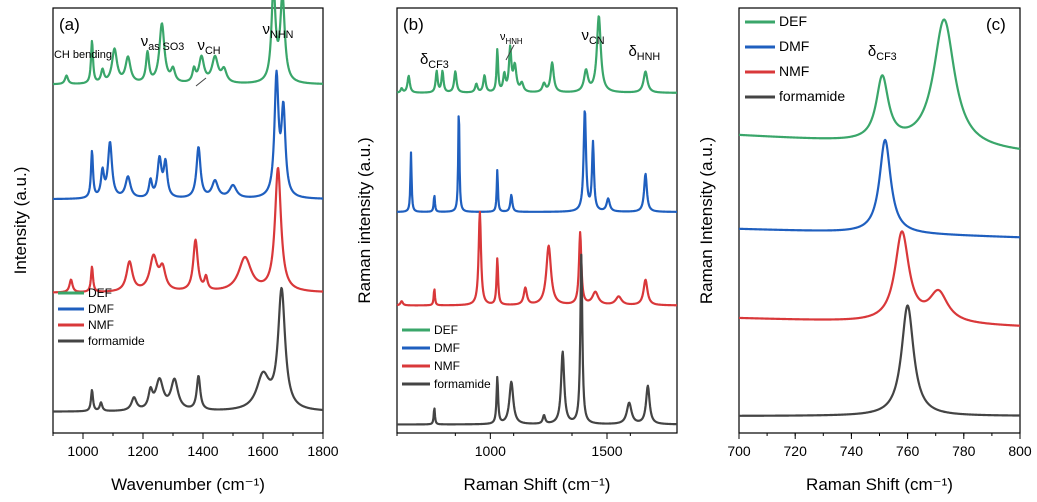 The height and width of the screenshot is (502, 1037). What do you see at coordinates (793, 21) in the screenshot?
I see `legend-label-DEF-c: DEF` at bounding box center [793, 21].